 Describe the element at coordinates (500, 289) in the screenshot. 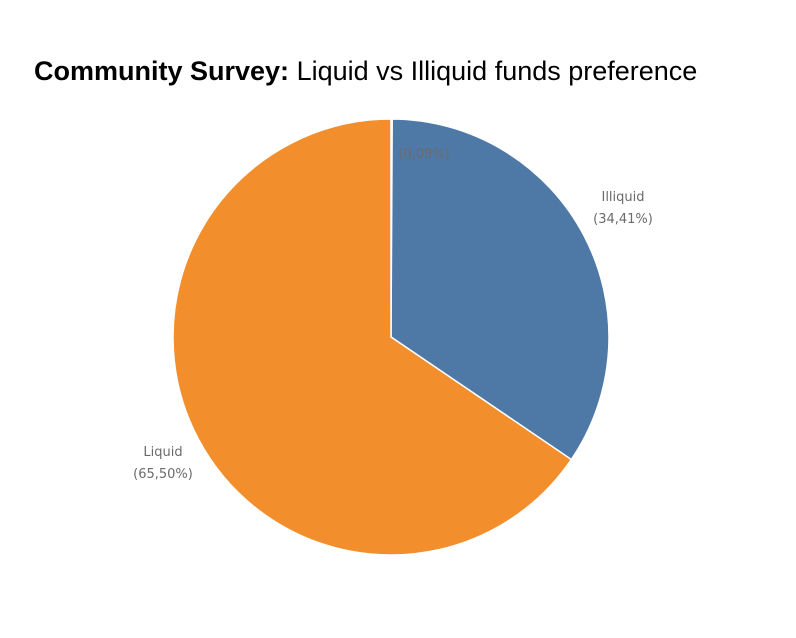

I see `pie-slice-illiquid` at that location.